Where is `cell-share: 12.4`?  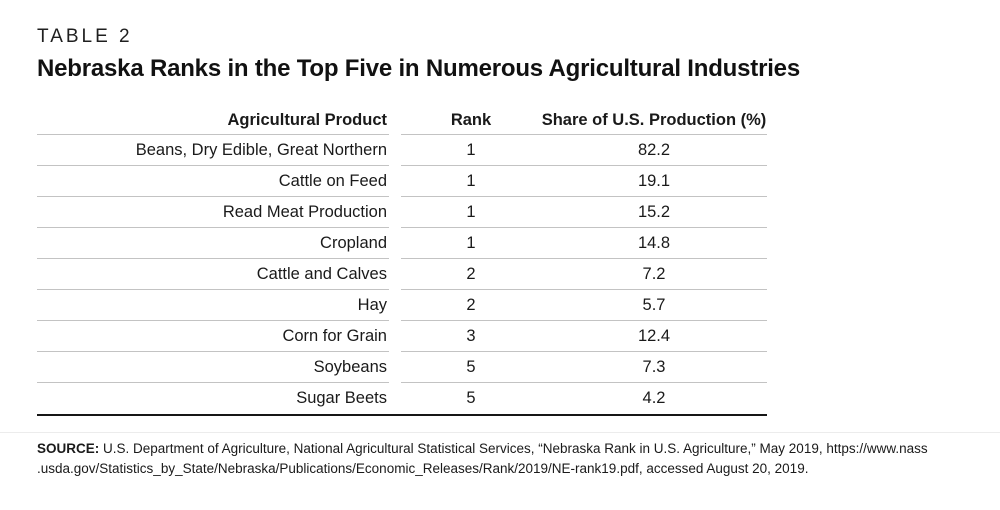
cell-share: 12.4 is located at coordinates (654, 335).